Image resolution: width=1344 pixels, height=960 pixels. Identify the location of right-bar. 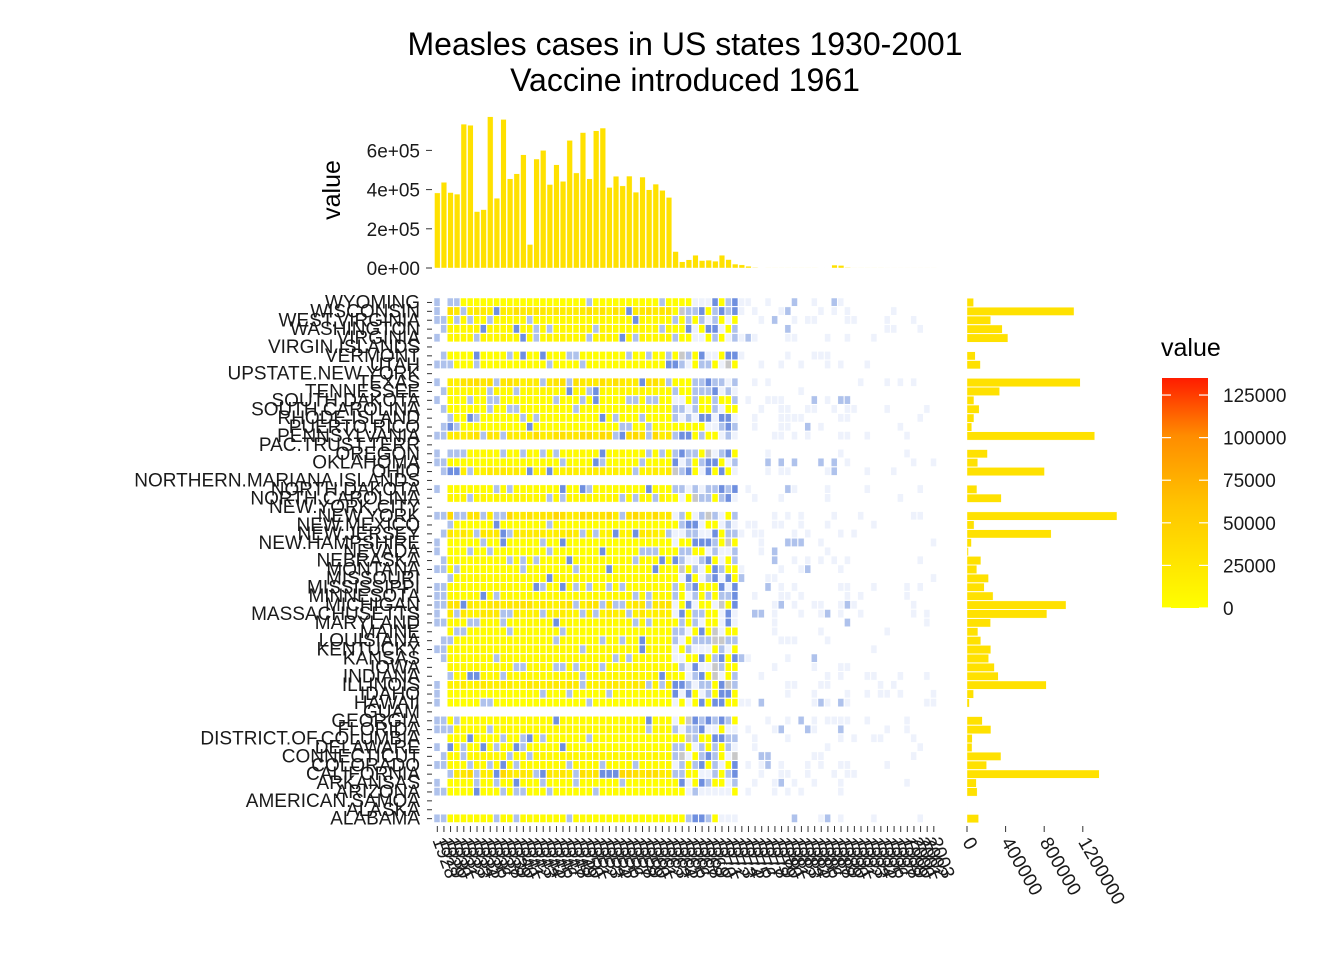
(970, 525).